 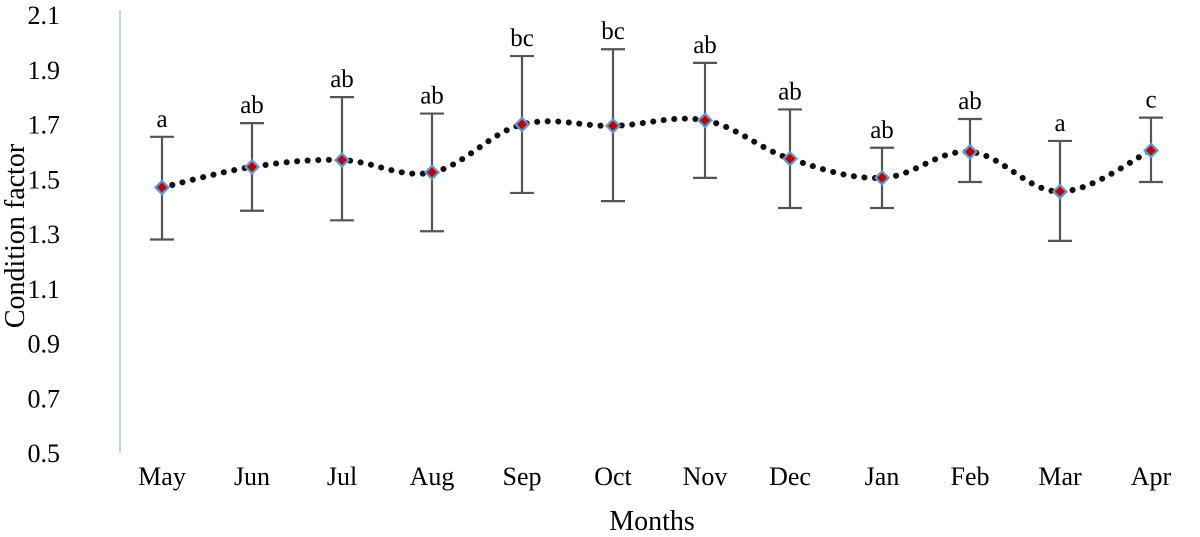 What do you see at coordinates (15, 235) in the screenshot?
I see `y-axis-title: Condition factor` at bounding box center [15, 235].